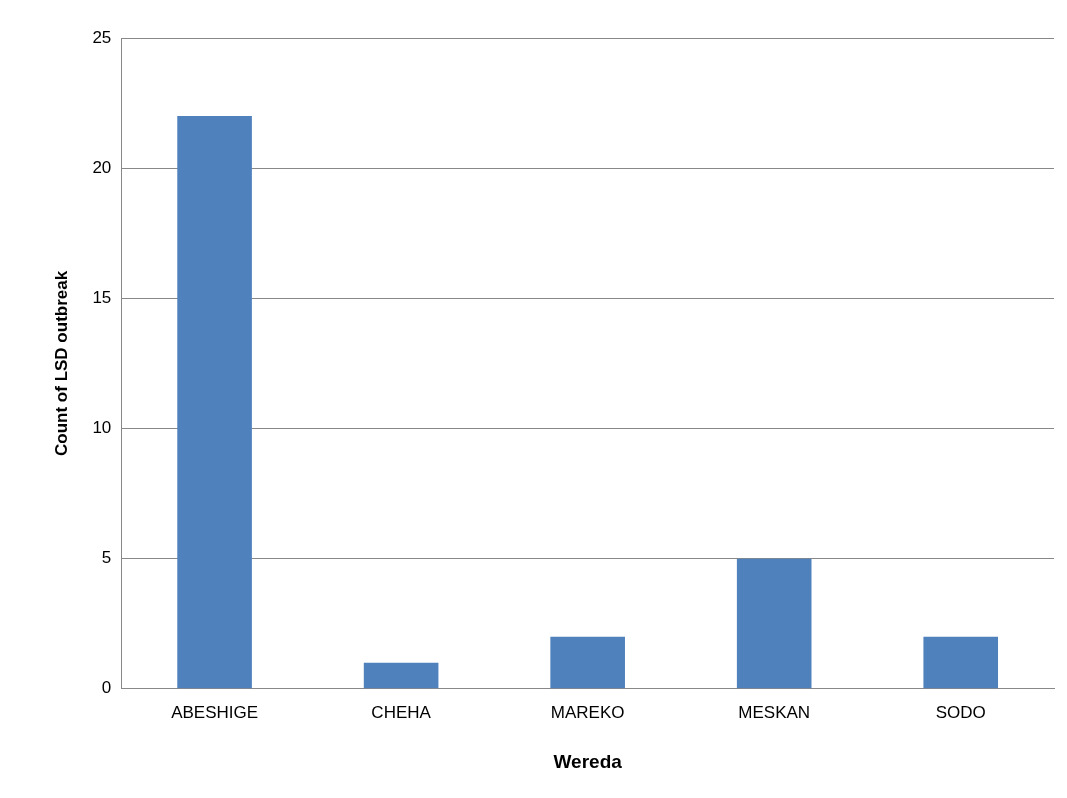 This screenshot has height=798, width=1067. Describe the element at coordinates (102, 37) in the screenshot. I see `y-tick-label: 25` at that location.